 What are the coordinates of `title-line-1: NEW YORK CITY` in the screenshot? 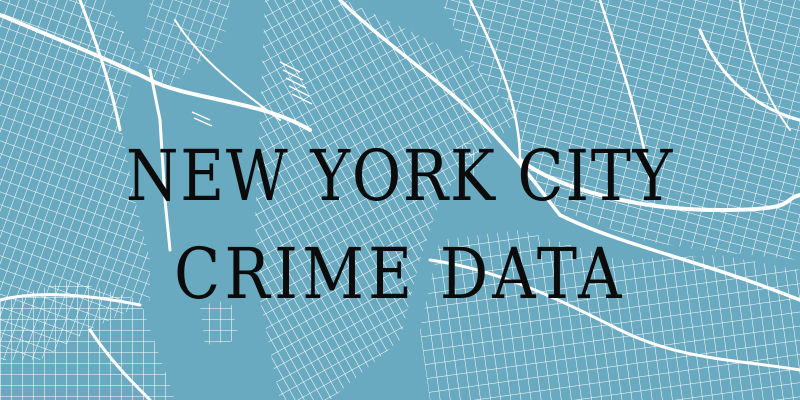 It's located at (400, 176).